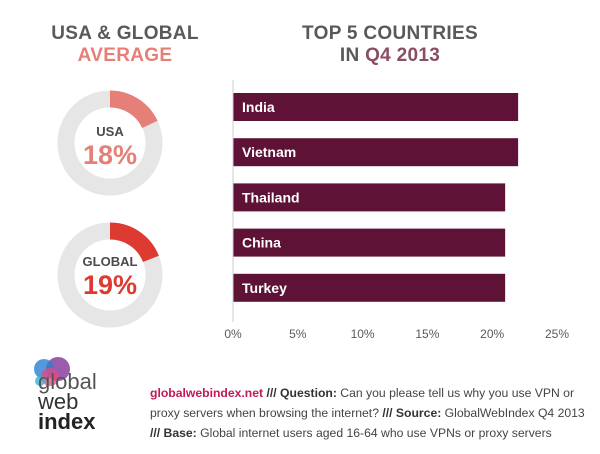 This screenshot has width=600, height=454. Describe the element at coordinates (298, 334) in the screenshot. I see `x-tick-label: 5%` at that location.